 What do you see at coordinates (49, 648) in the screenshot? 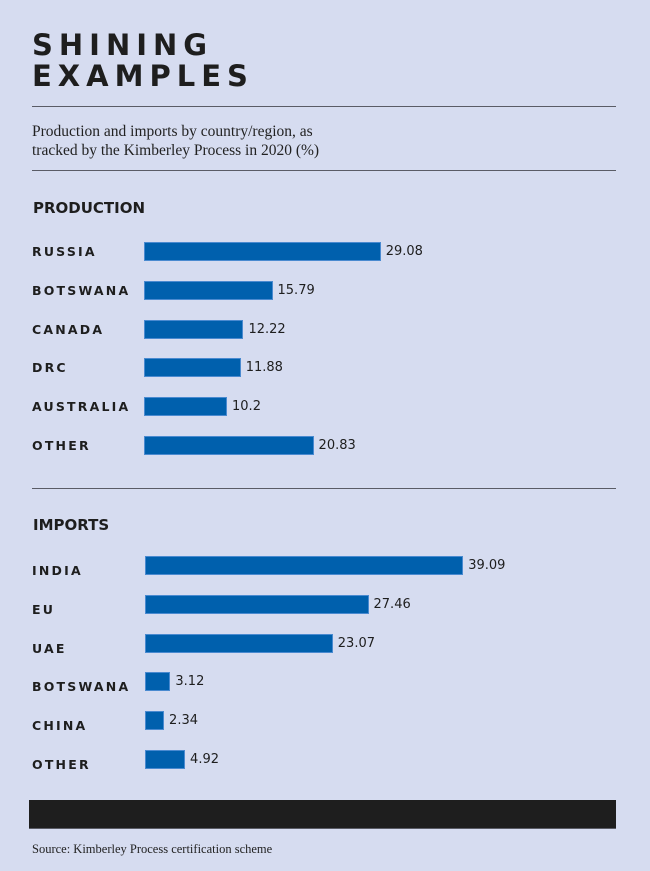
I see `category-label: UAE` at bounding box center [49, 648].